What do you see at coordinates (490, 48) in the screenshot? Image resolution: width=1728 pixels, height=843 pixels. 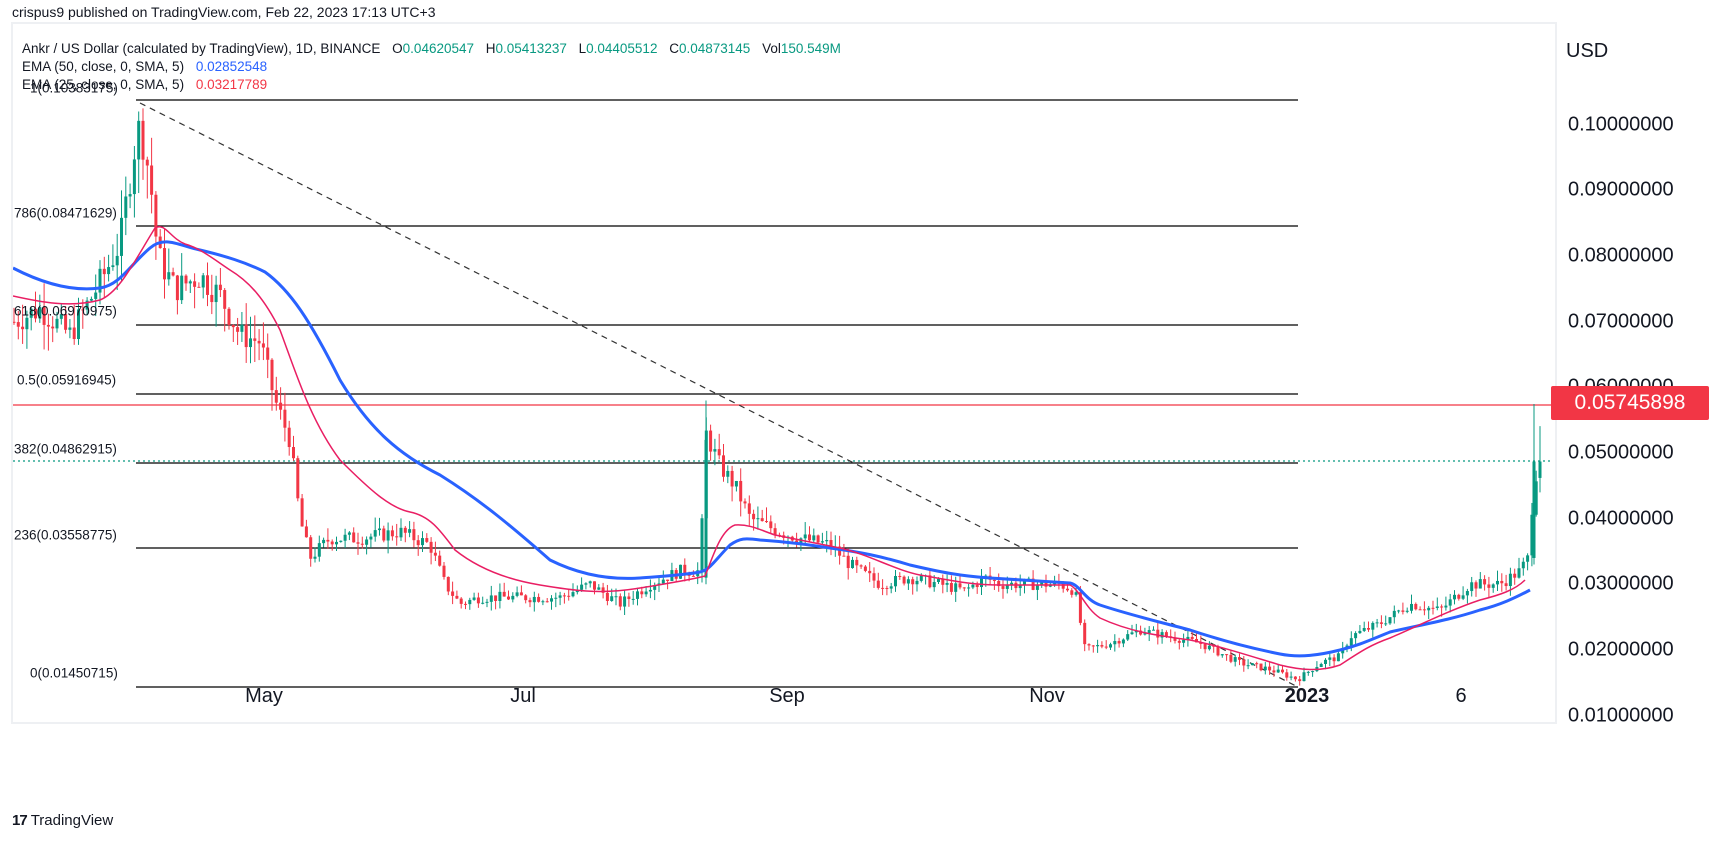 I see `high-label: H` at bounding box center [490, 48].